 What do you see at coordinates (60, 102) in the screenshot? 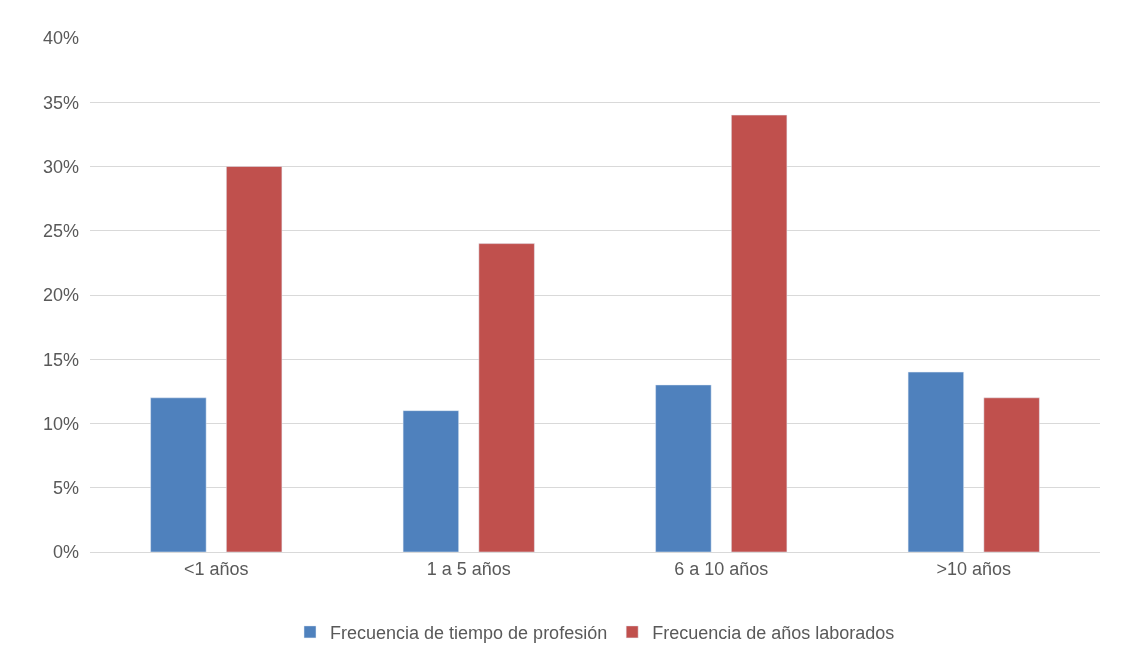
I see `y-tick-label: 35%` at bounding box center [60, 102].